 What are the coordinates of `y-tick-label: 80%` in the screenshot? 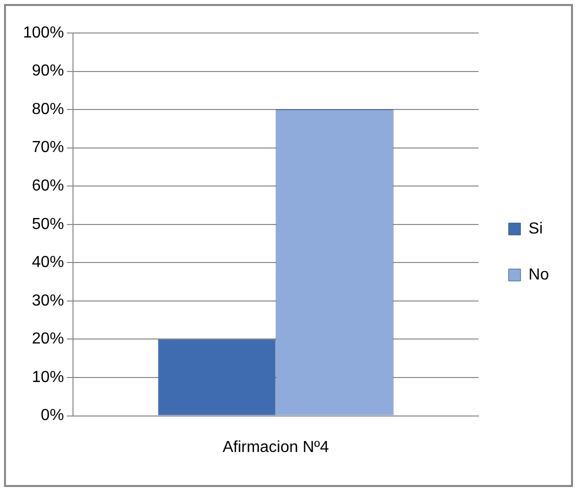 It's located at (48, 109).